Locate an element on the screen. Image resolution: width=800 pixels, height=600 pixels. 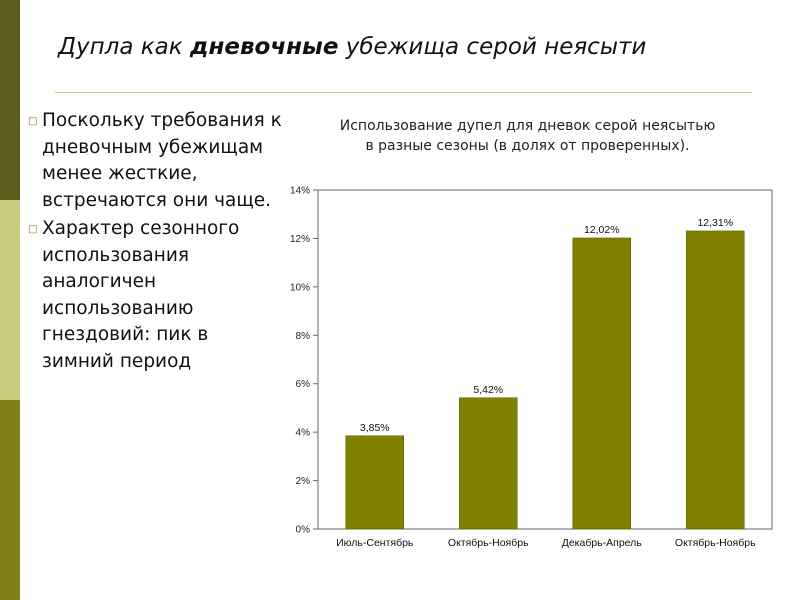
slide-title-post: убежища серой неясыти is located at coordinates (492, 47).